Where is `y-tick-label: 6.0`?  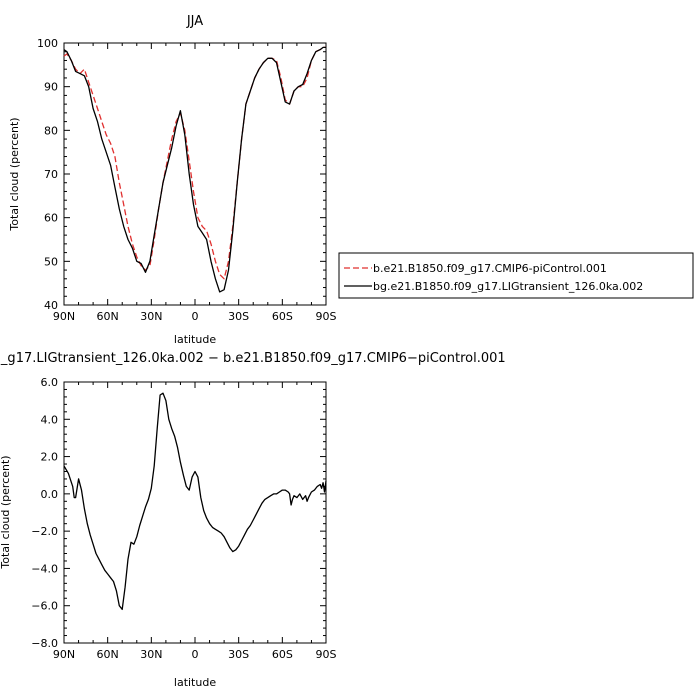 y-tick-label: 6.0 is located at coordinates (50, 382).